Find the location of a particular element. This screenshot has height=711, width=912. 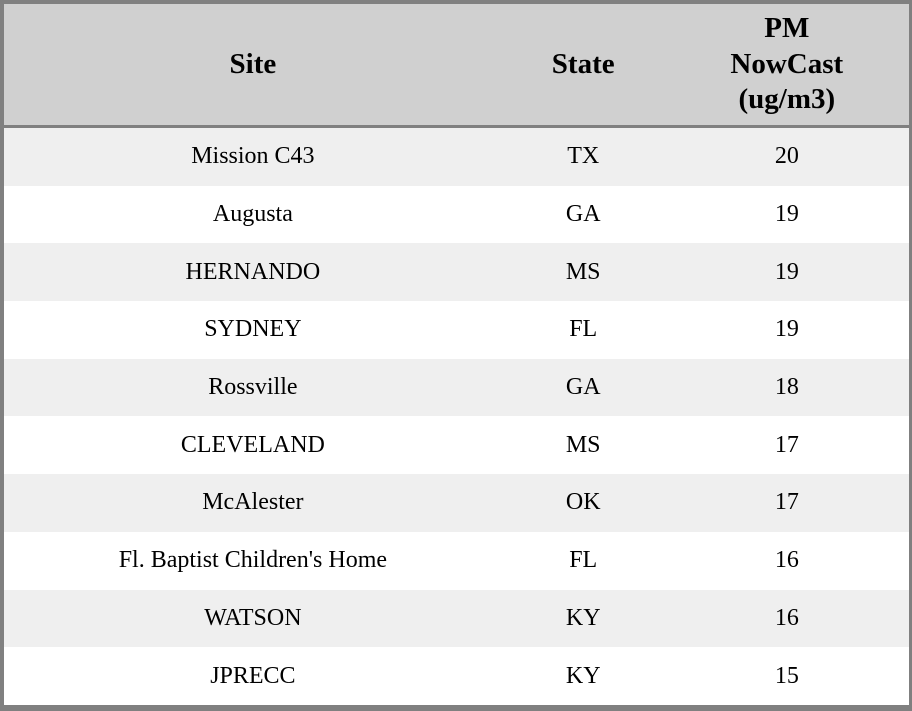

pm-header-line-3: (ug/m3) is located at coordinates (787, 99).